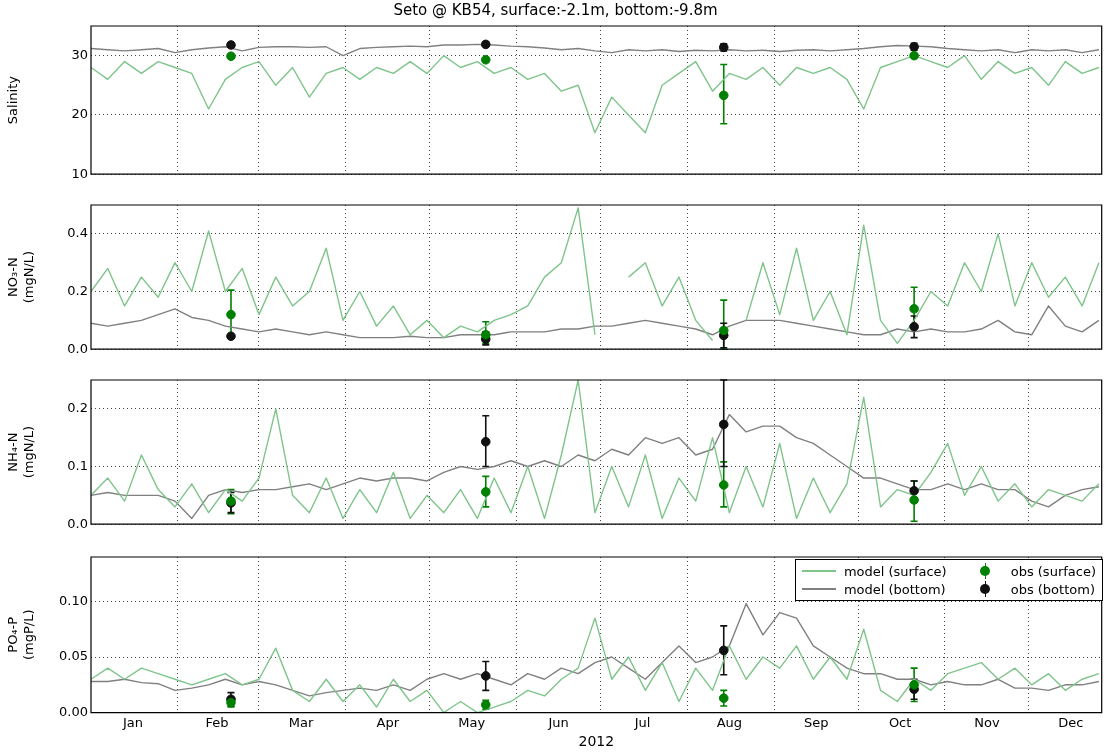 This screenshot has width=1107, height=753. What do you see at coordinates (987, 722) in the screenshot?
I see `x-tick-label: Nov` at bounding box center [987, 722].